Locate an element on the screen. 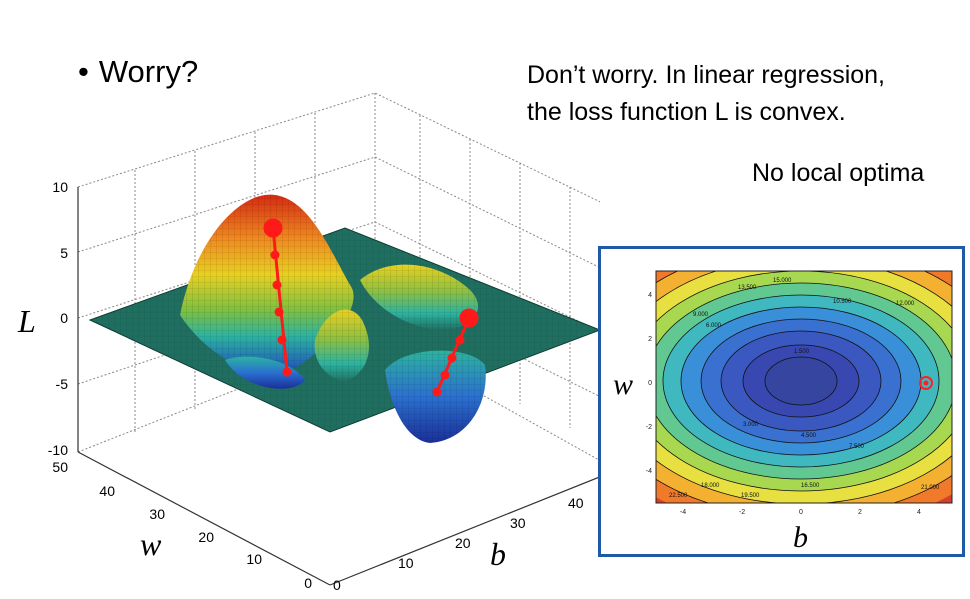 The width and height of the screenshot is (970, 599). contour-label: 15.000 is located at coordinates (782, 281).